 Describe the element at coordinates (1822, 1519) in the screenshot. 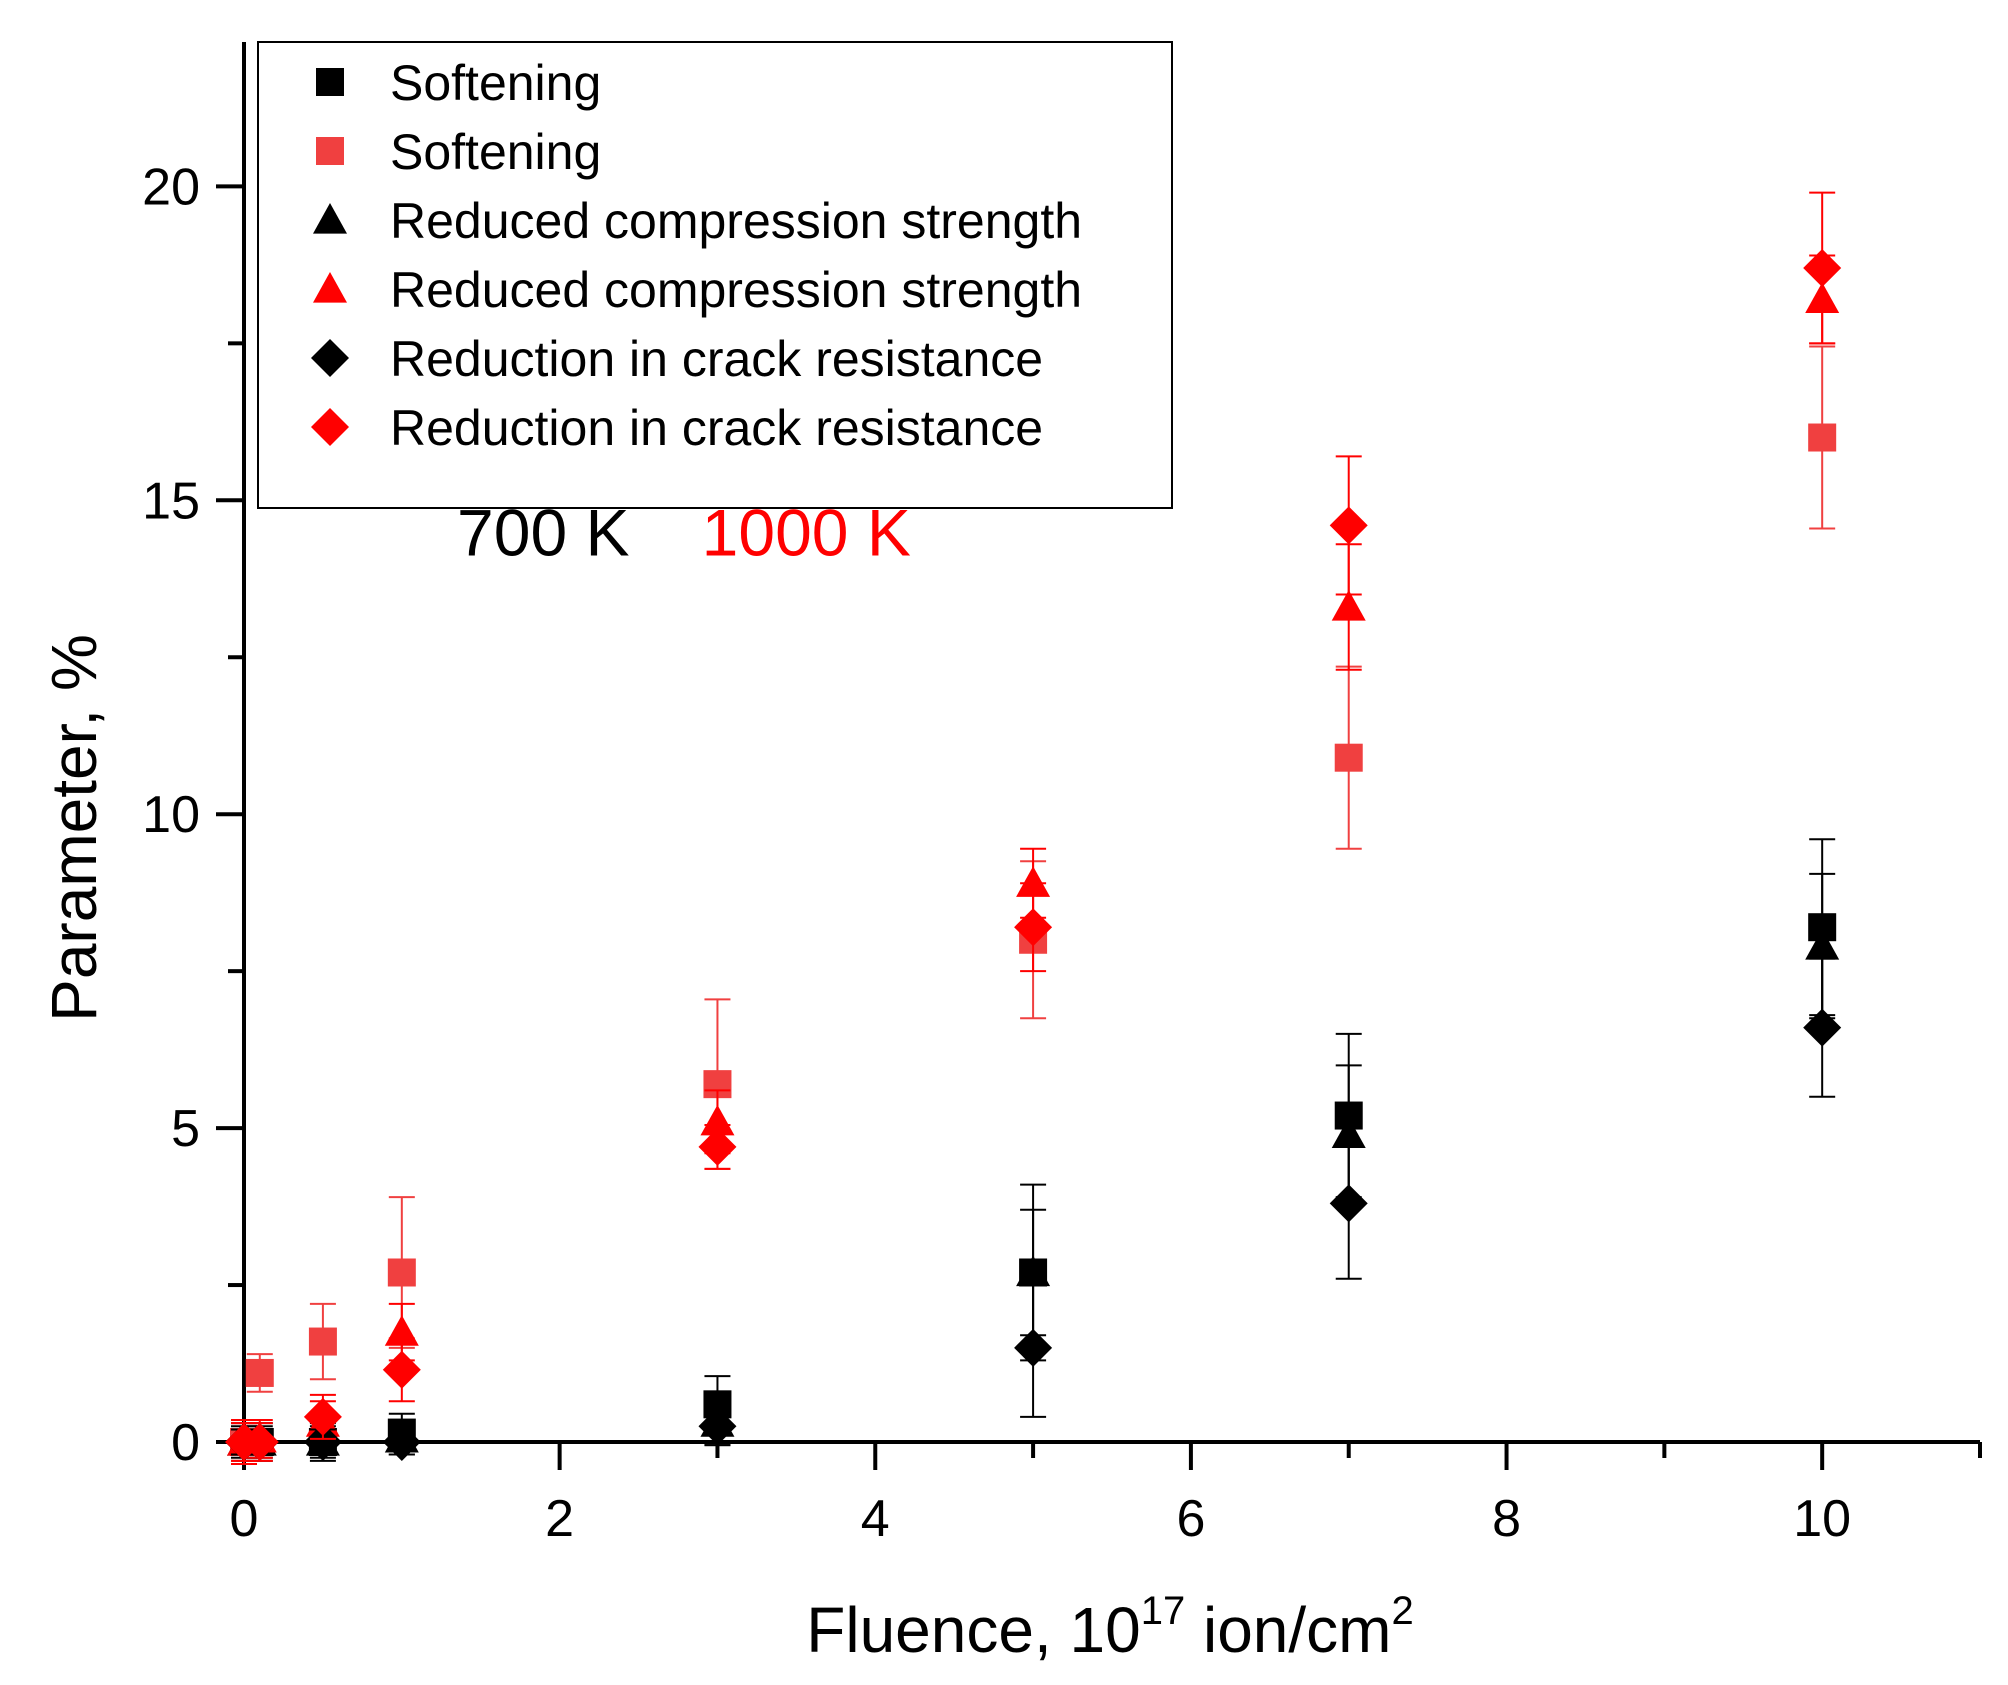

I see `x-tick-label: 10` at that location.